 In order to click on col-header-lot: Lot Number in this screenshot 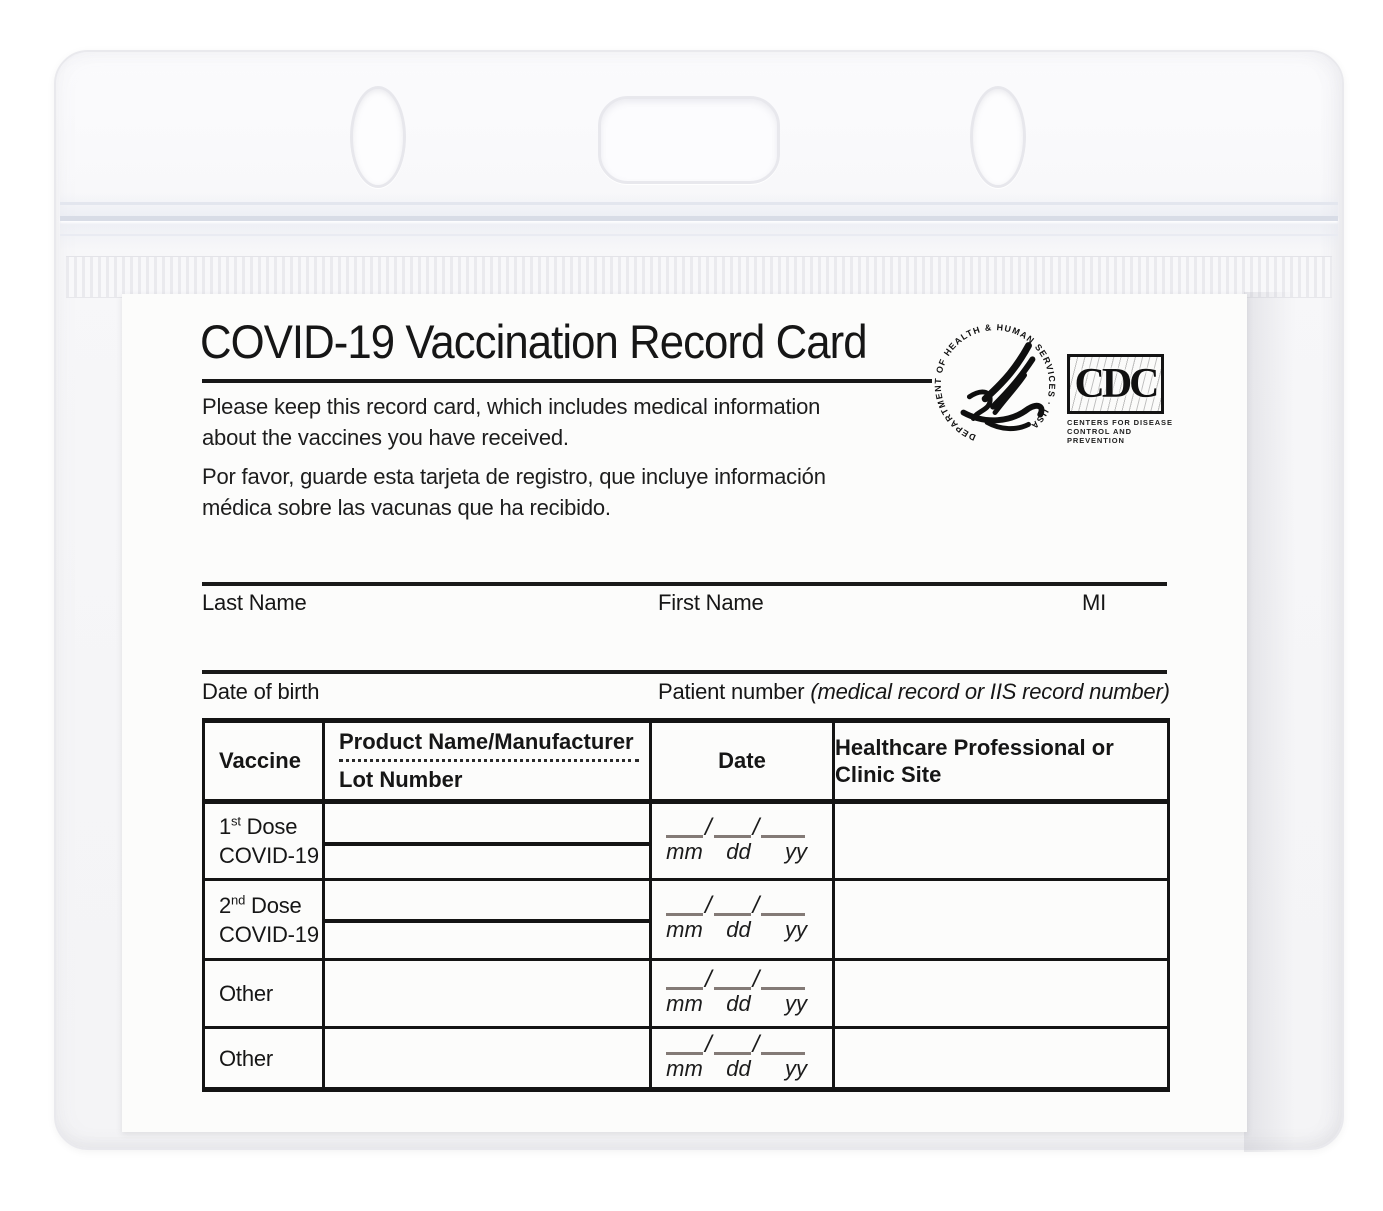, I will do `click(401, 779)`.